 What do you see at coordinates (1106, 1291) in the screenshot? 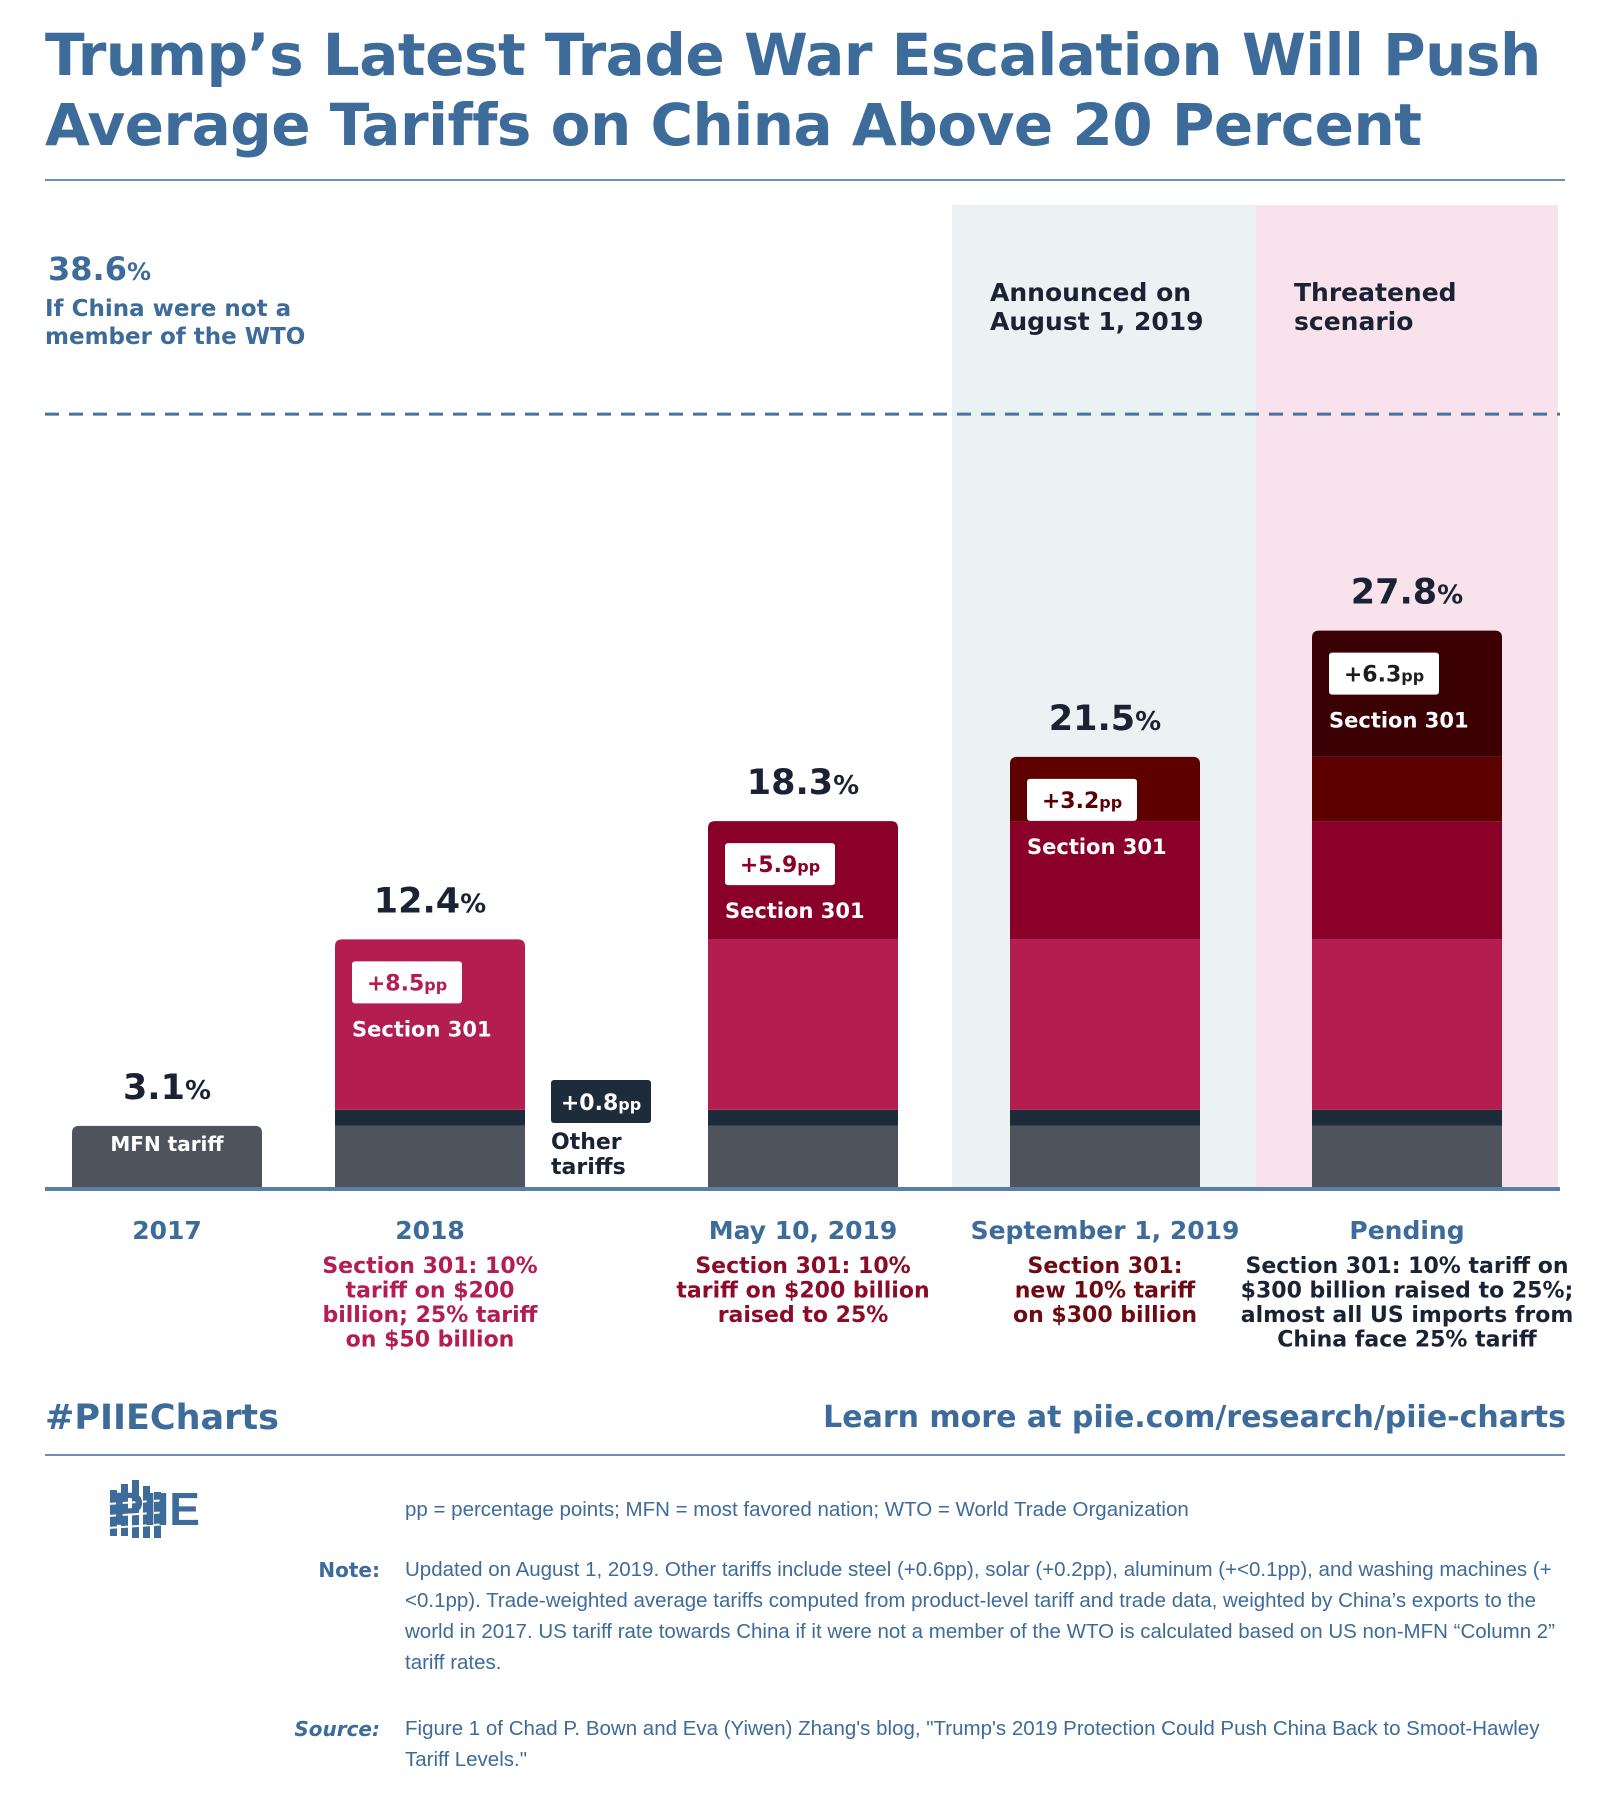
I see `category-note: new 10% tariff` at bounding box center [1106, 1291].